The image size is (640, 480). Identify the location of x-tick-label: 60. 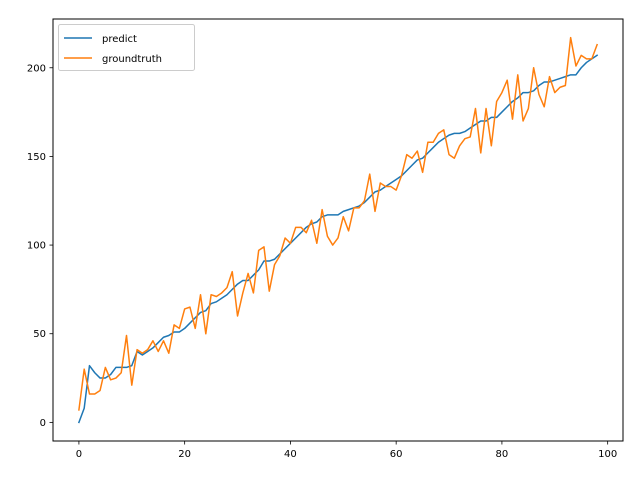
(396, 454).